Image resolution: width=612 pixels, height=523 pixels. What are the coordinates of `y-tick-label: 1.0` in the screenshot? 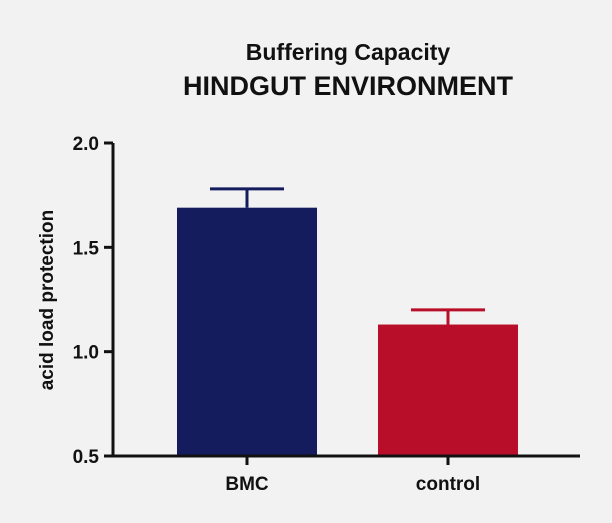 It's located at (86, 353).